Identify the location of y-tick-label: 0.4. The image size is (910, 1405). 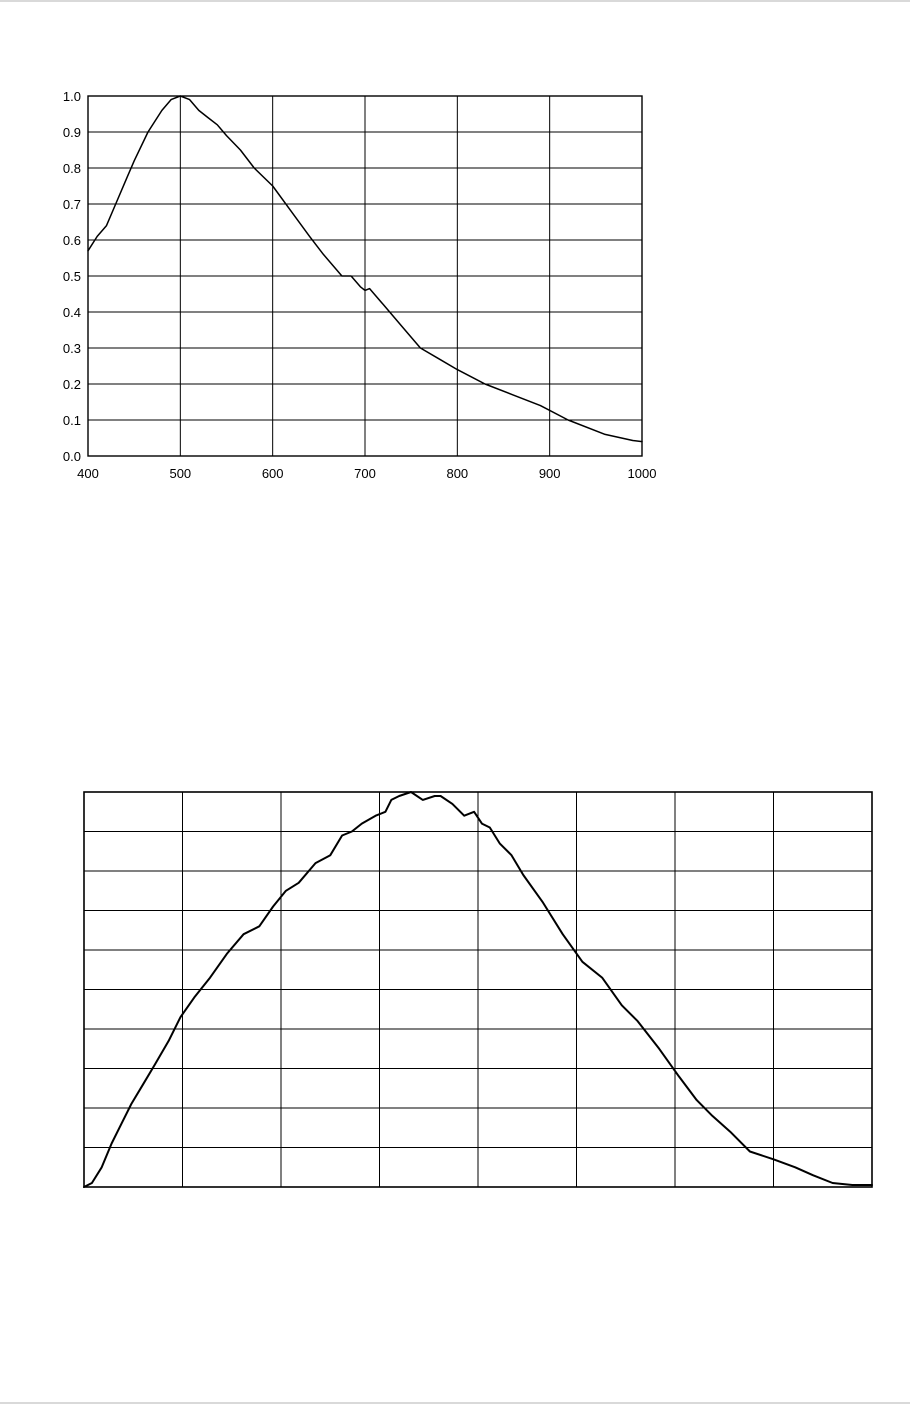
(72, 312).